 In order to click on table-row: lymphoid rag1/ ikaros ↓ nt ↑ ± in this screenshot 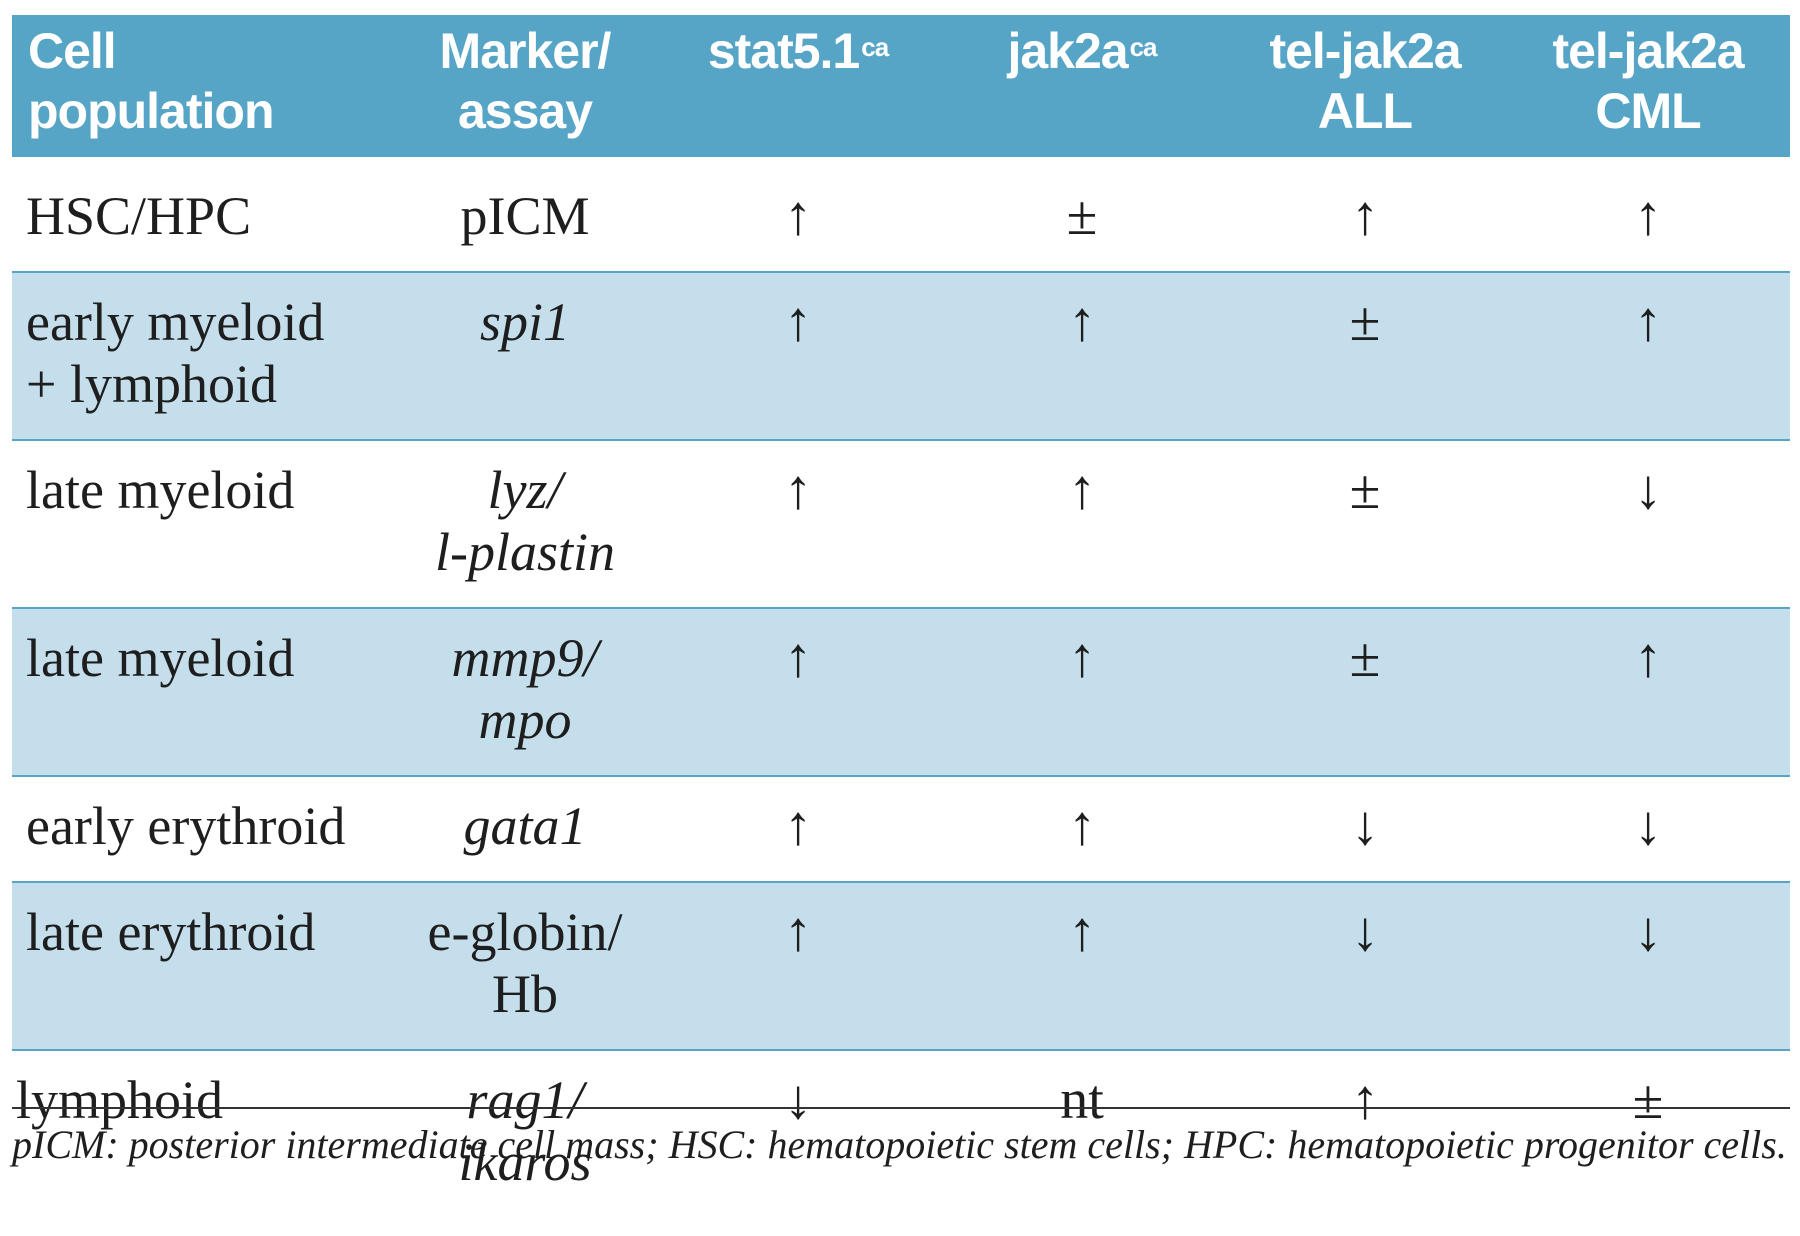, I will do `click(901, 1135)`.